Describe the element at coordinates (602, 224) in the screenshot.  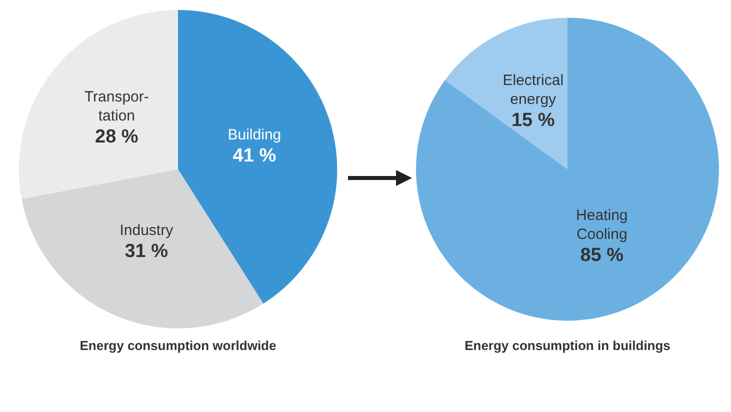
I see `slice-label: Heating Cooling` at that location.